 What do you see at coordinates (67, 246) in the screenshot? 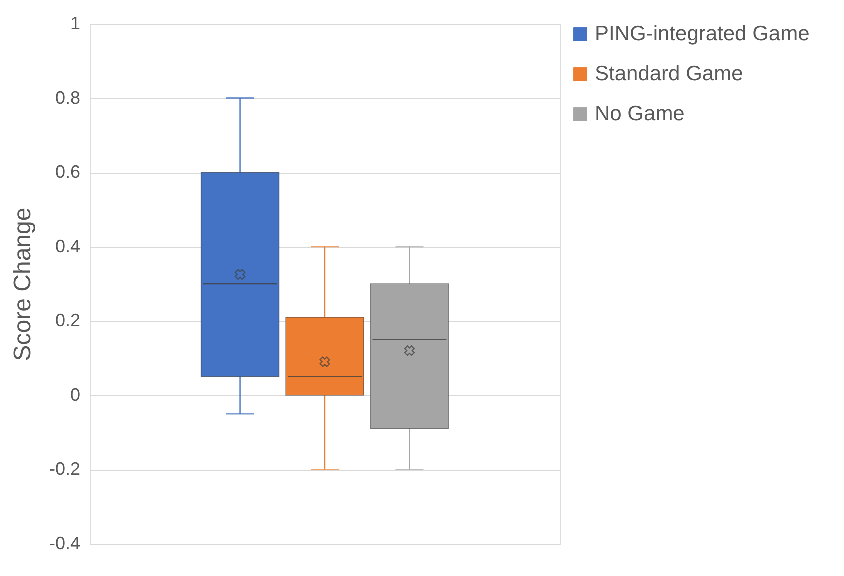
I see `y-tick-label: 0.4` at bounding box center [67, 246].